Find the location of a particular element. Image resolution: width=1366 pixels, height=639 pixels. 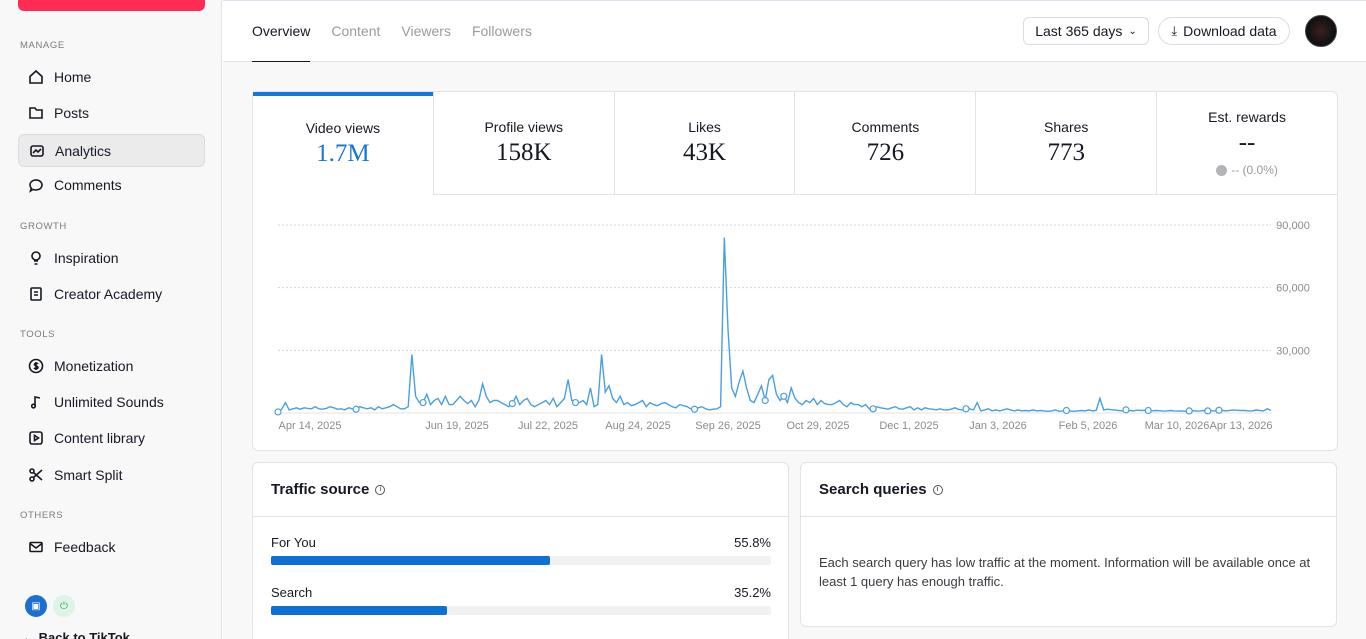

download-label: Download data is located at coordinates (1230, 31).